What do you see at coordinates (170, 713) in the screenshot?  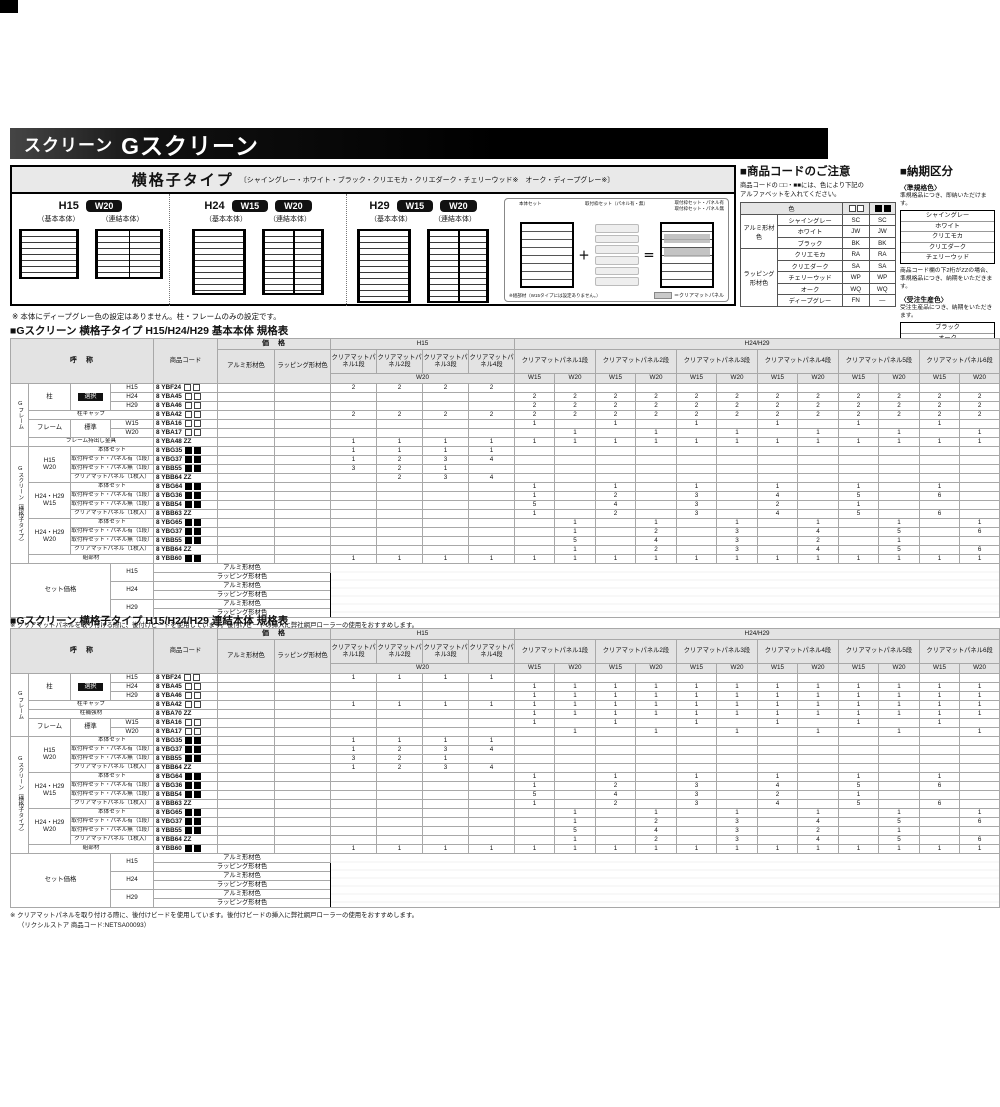 I see `code-text: 8 YBA70` at bounding box center [170, 713].